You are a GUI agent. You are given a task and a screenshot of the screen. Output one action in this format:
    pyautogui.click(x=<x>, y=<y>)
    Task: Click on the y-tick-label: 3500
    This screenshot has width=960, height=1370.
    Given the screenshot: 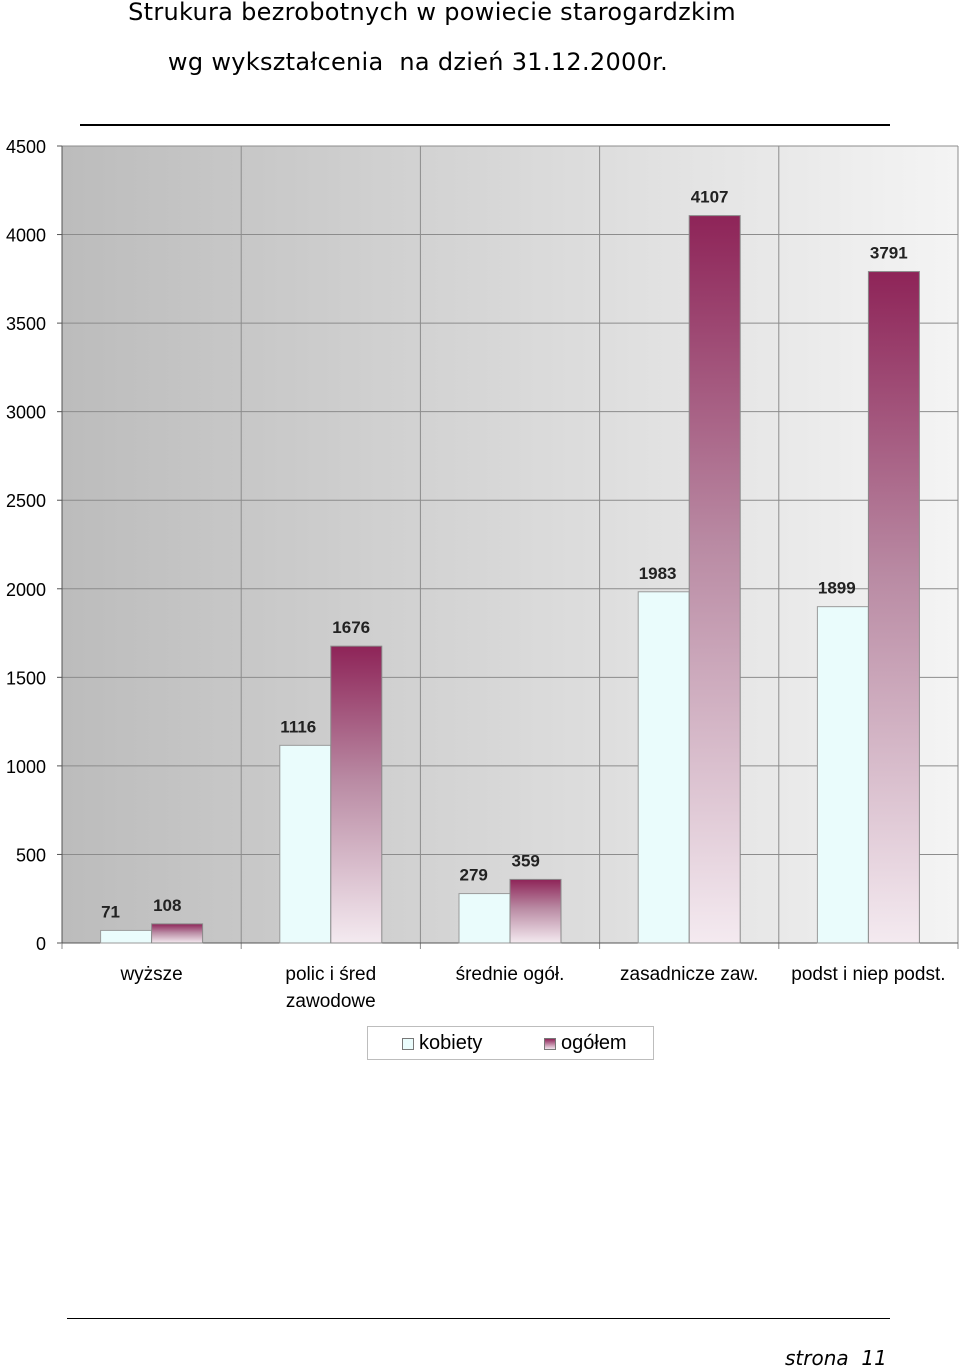 What is the action you would take?
    pyautogui.click(x=26, y=324)
    